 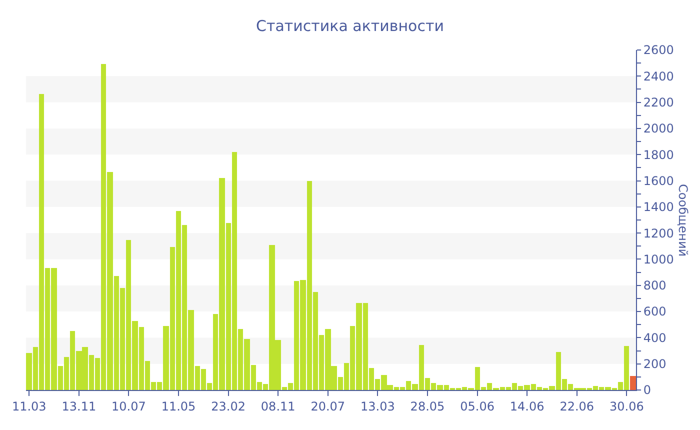 What do you see at coordinates (647, 390) in the screenshot?
I see `y-tick-label: 0` at bounding box center [647, 390].